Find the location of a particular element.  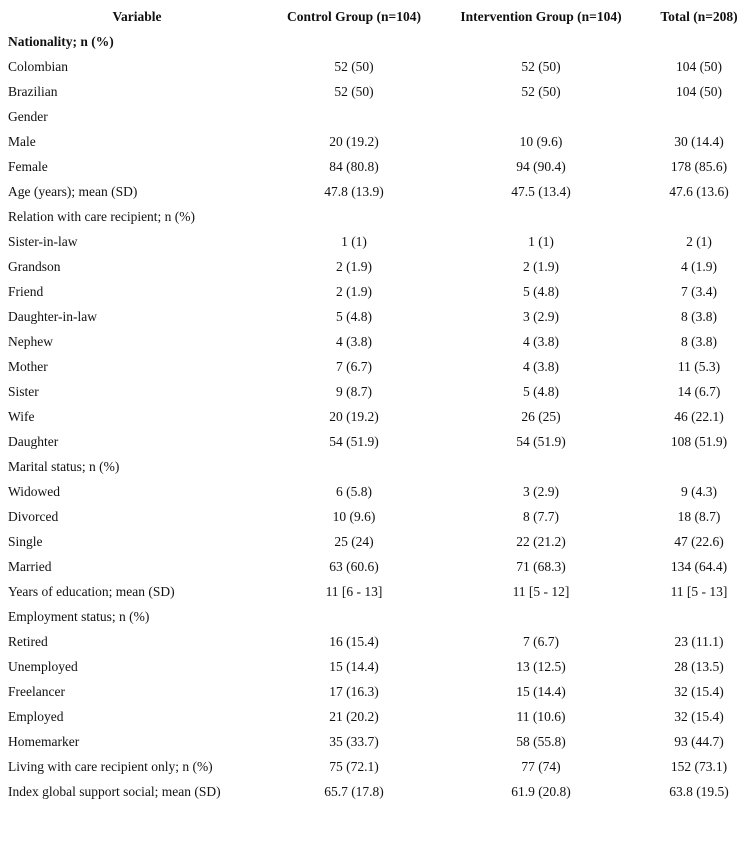

table-cell: 28 (13.5) is located at coordinates (699, 666).